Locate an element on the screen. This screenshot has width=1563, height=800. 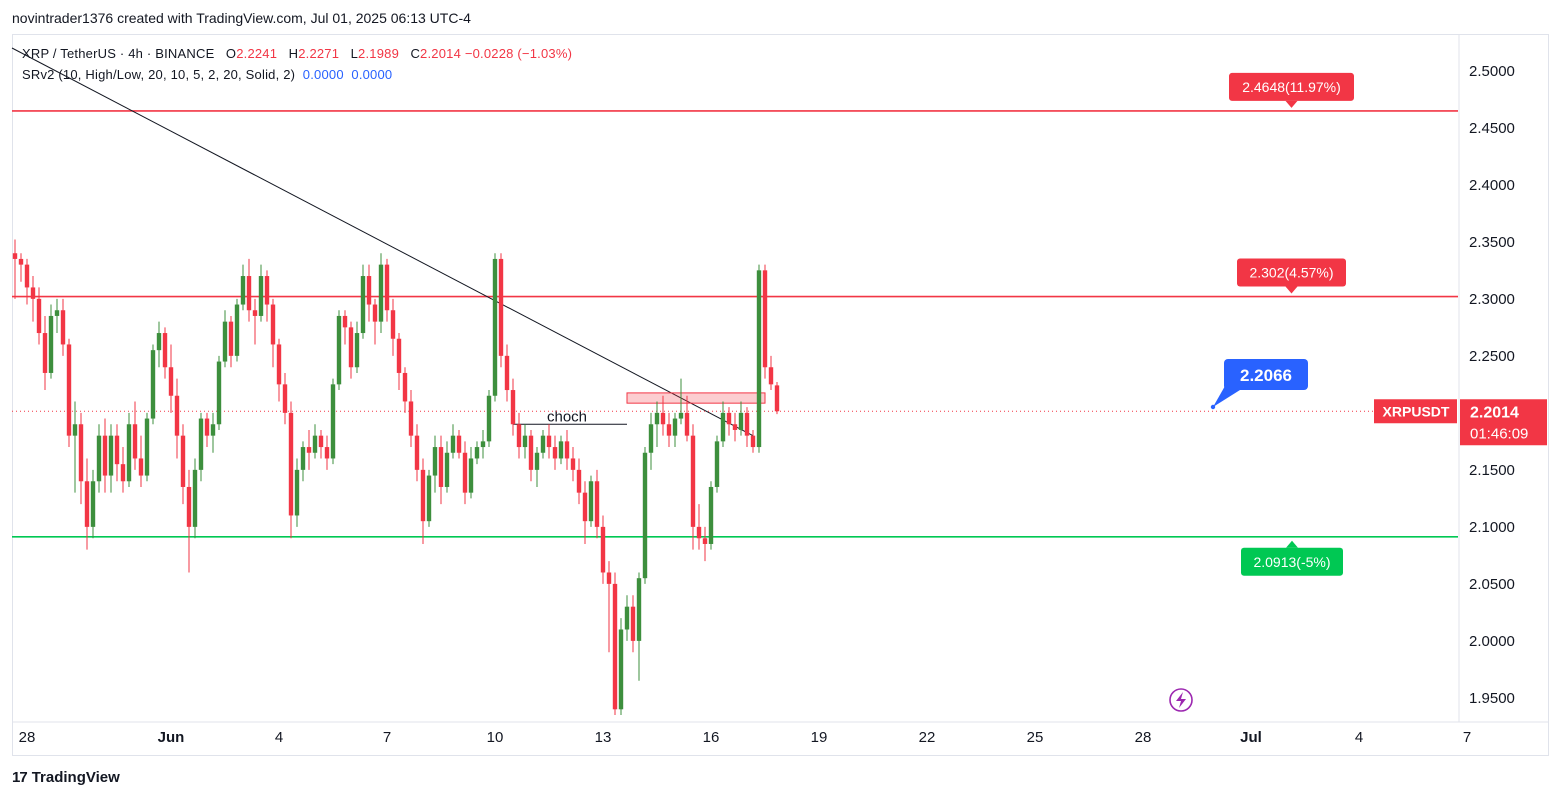
low-label: L is located at coordinates (354, 53).